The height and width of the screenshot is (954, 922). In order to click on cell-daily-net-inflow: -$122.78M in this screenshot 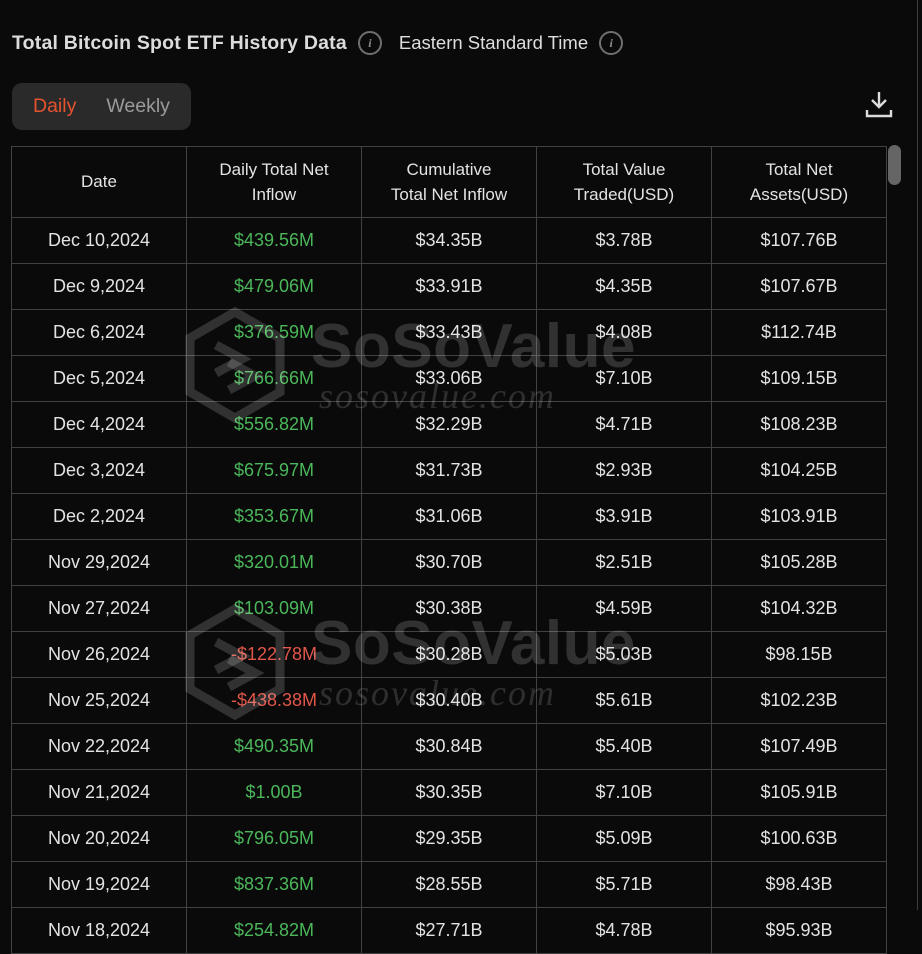, I will do `click(274, 654)`.